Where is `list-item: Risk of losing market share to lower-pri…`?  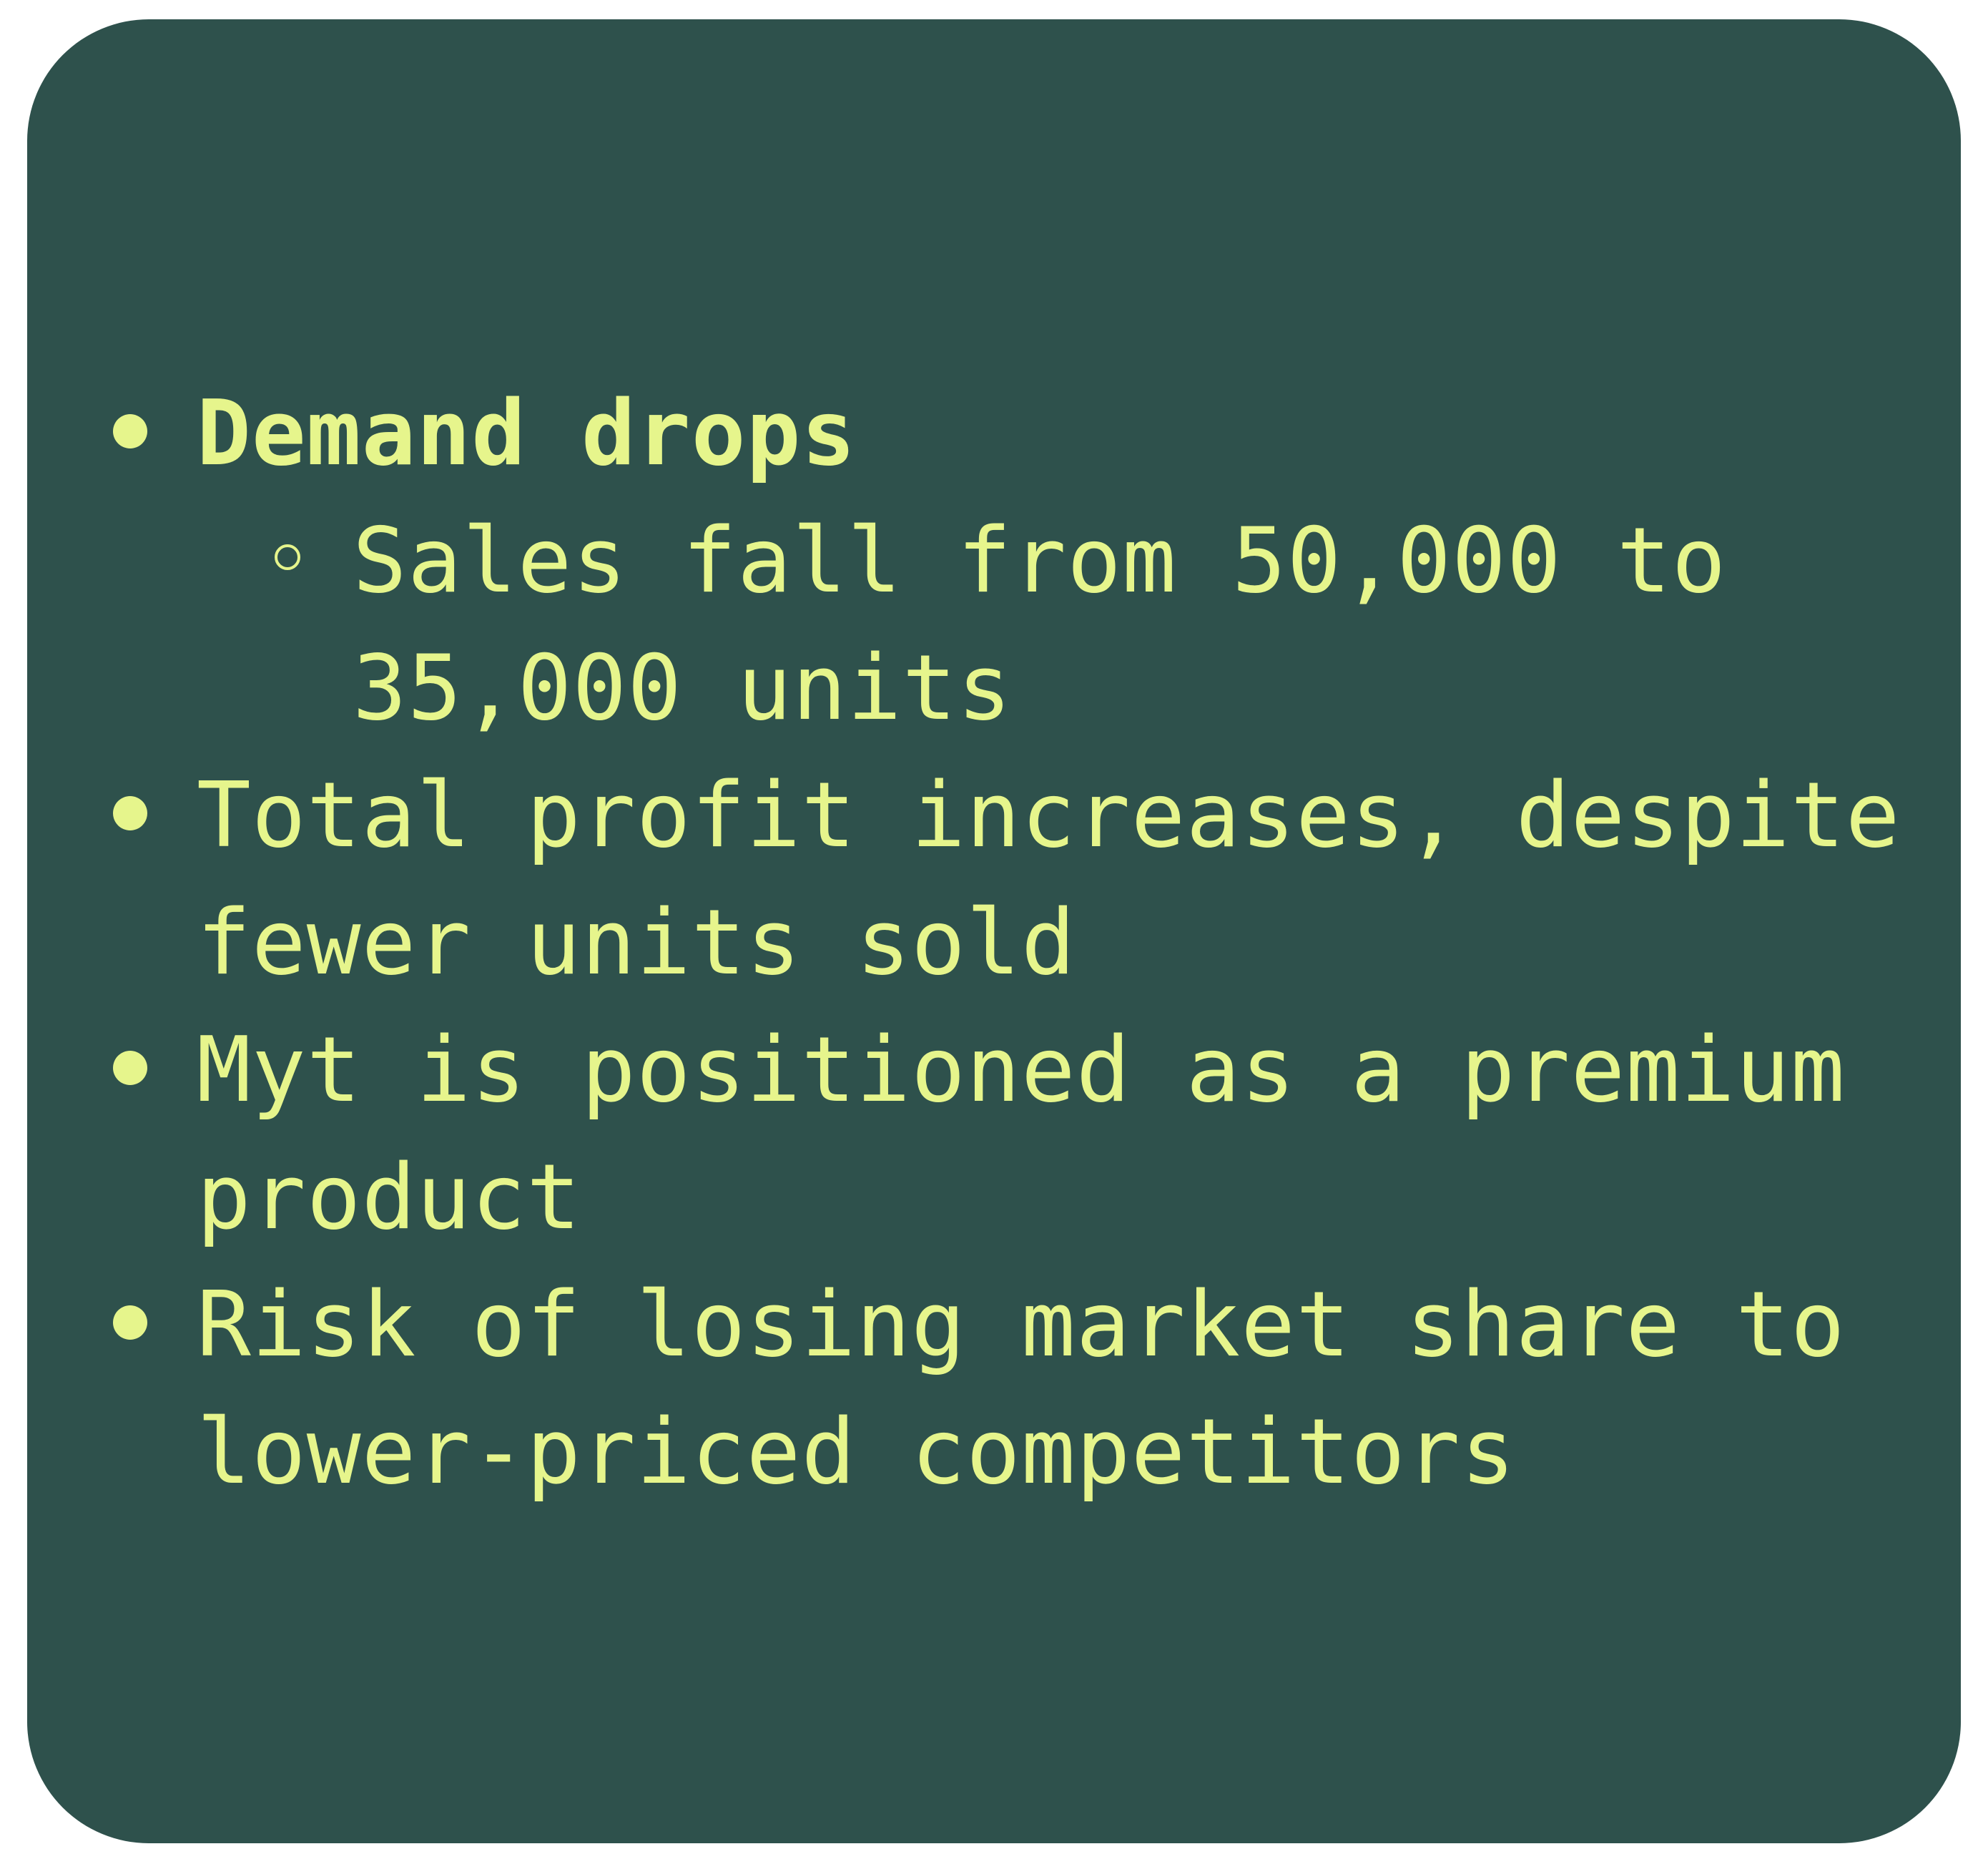
list-item: Risk of losing market share to lower-pri… is located at coordinates (994, 1389).